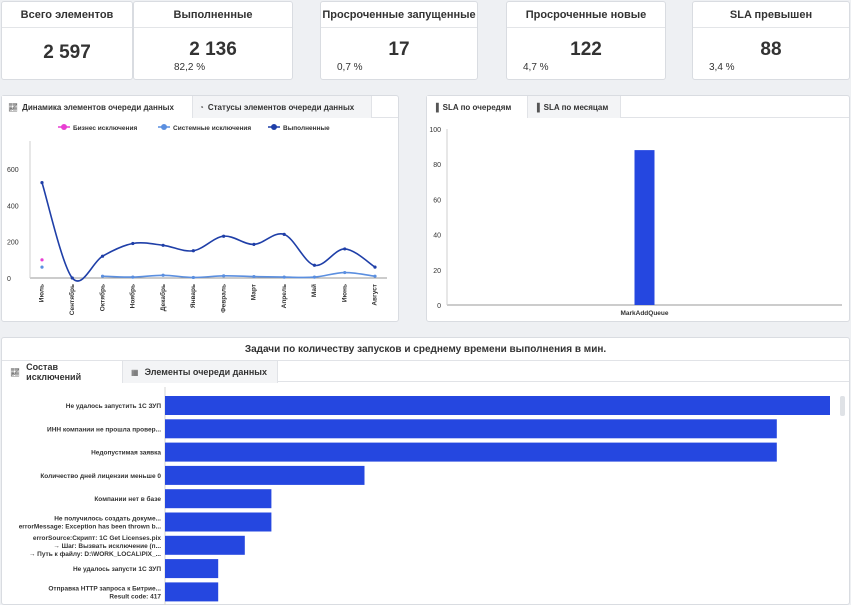 This screenshot has width=851, height=605. What do you see at coordinates (72, 299) in the screenshot?
I see `x-tick-label: Сентябрь` at bounding box center [72, 299].